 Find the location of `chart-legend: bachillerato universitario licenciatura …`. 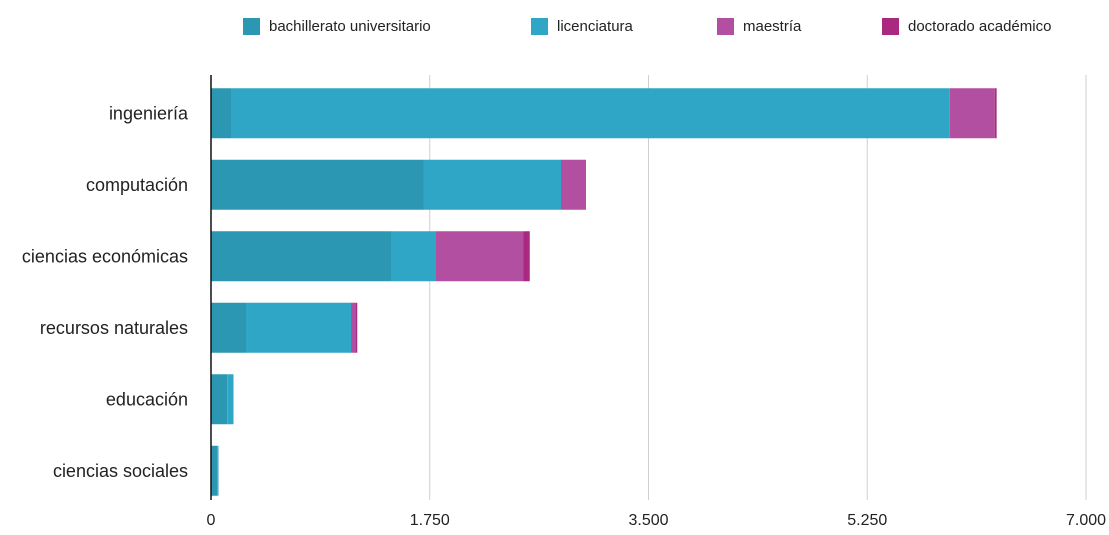

chart-legend: bachillerato universitario licenciatura … is located at coordinates (554, 26).